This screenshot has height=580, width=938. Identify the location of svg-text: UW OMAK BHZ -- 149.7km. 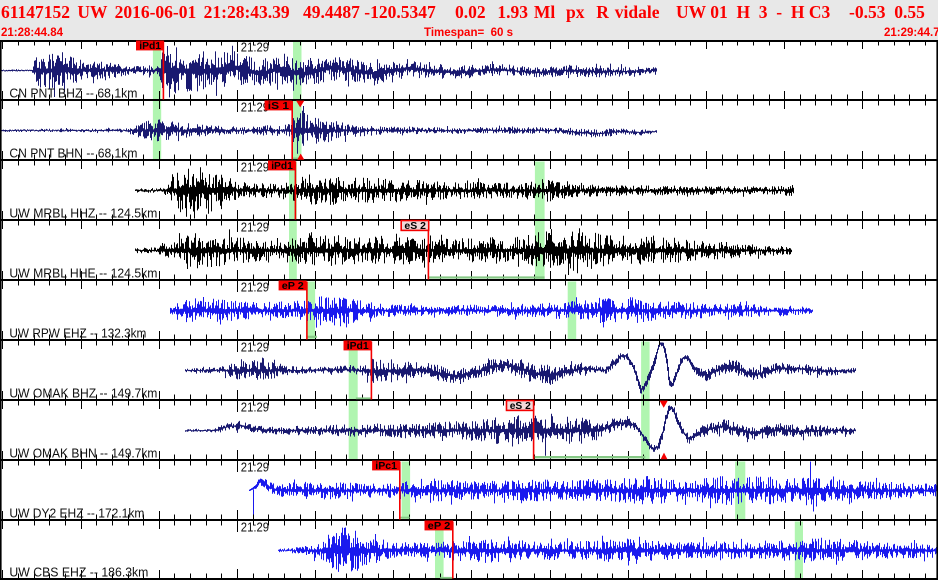
(83, 393).